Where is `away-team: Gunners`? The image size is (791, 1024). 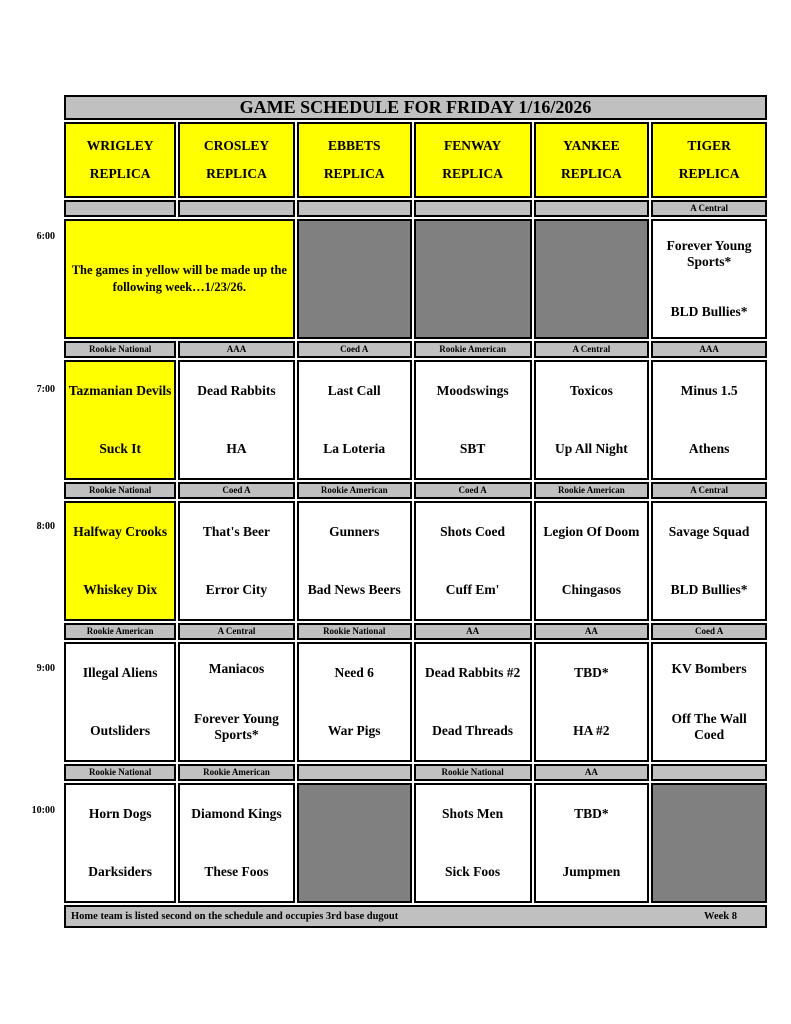 away-team: Gunners is located at coordinates (354, 531).